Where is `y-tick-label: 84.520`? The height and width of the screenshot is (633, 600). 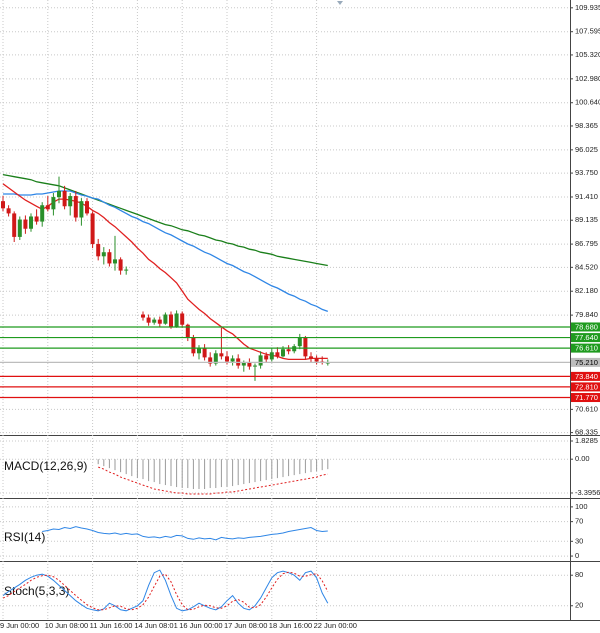
y-tick-label: 84.520 is located at coordinates (586, 266).